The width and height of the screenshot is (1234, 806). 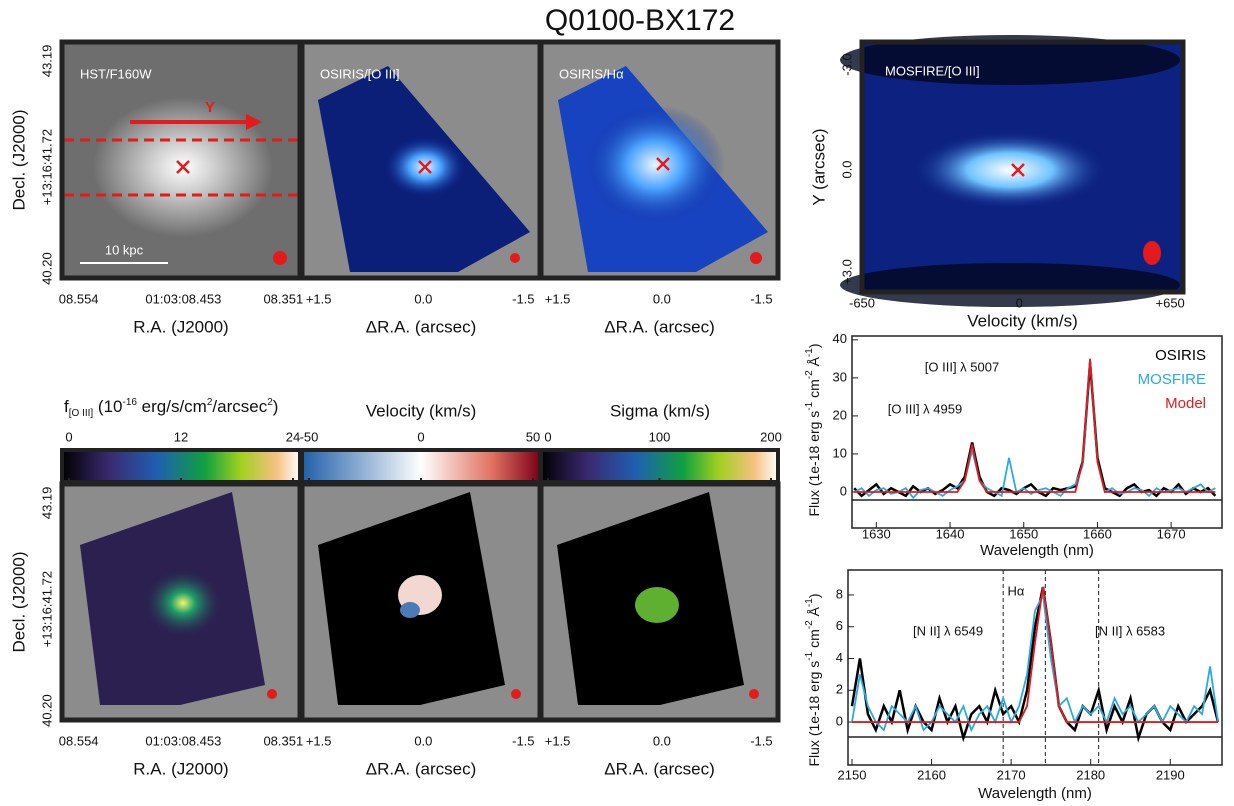 I want to click on colorbar-label: Sigma (km/s), so click(x=660, y=410).